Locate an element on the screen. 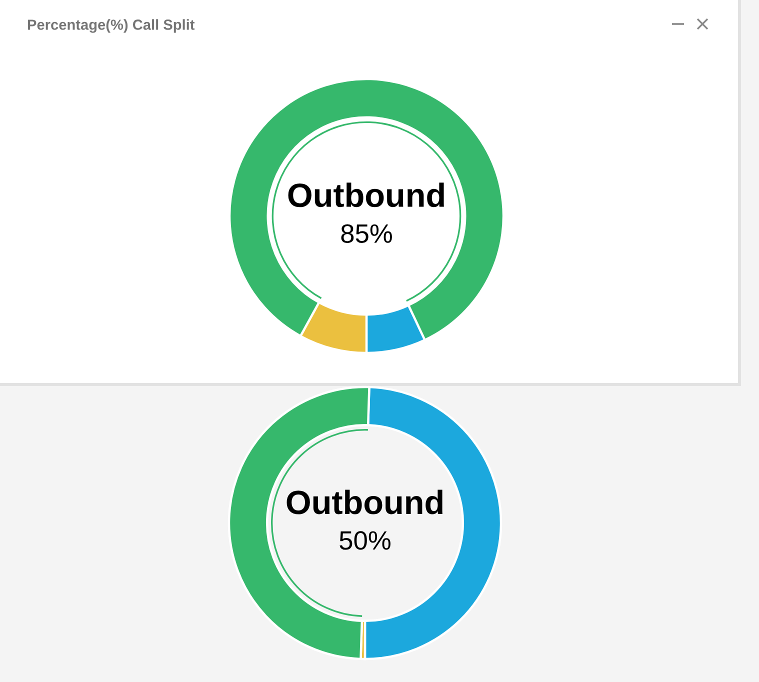  text: Percentage(%) Call Split is located at coordinates (111, 26).